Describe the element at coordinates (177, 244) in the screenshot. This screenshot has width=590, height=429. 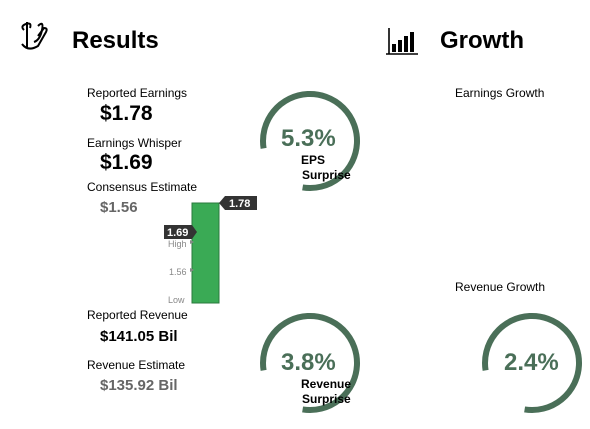
I see `tick-high: High` at that location.